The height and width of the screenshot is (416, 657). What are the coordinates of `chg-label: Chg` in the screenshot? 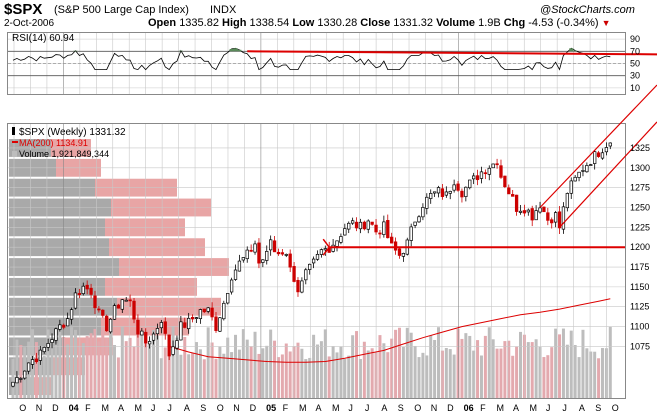 It's located at (514, 23).